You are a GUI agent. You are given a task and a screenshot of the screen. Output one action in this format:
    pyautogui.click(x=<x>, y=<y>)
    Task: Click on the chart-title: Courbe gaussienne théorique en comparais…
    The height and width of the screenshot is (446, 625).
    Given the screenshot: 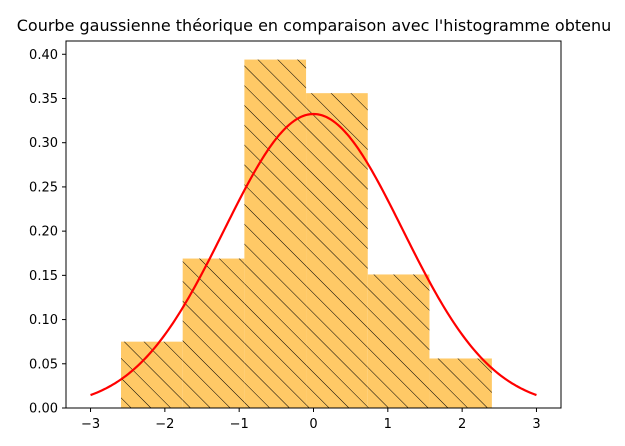 What is the action you would take?
    pyautogui.click(x=314, y=25)
    